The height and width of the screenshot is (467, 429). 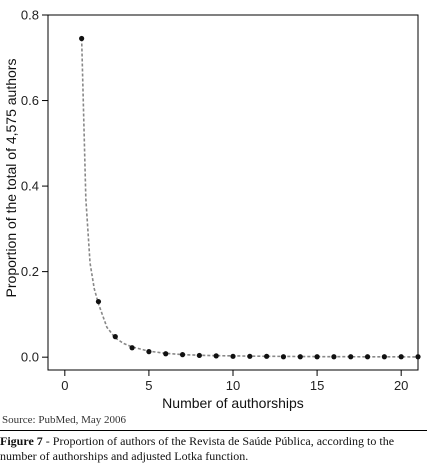 I want to click on y-tick-label: 0.8, so click(x=30, y=15).